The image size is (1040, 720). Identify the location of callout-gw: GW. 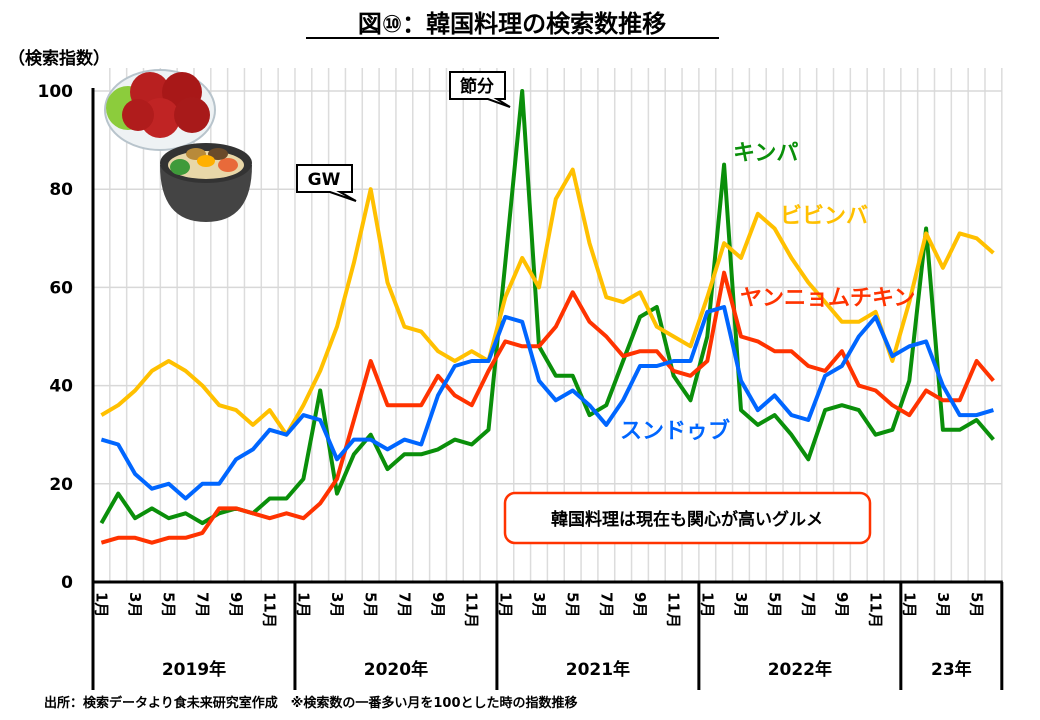
(326, 183).